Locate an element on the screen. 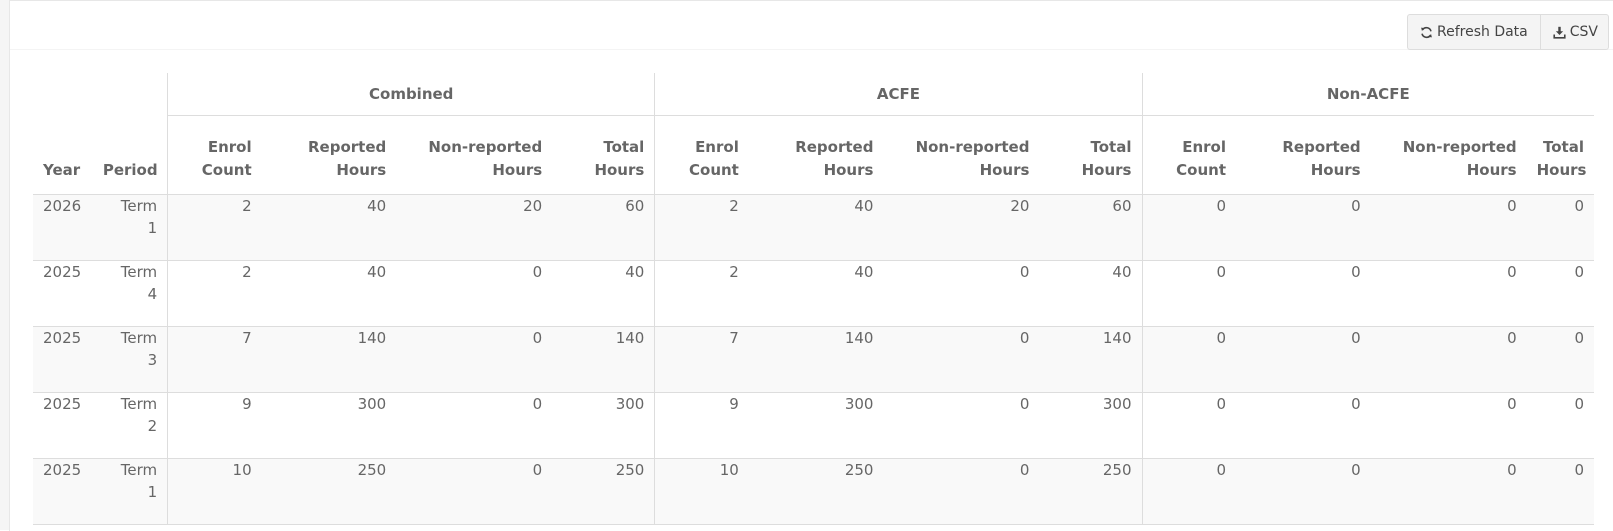 The width and height of the screenshot is (1613, 531). cell-combined-total-hours: 140 is located at coordinates (603, 359).